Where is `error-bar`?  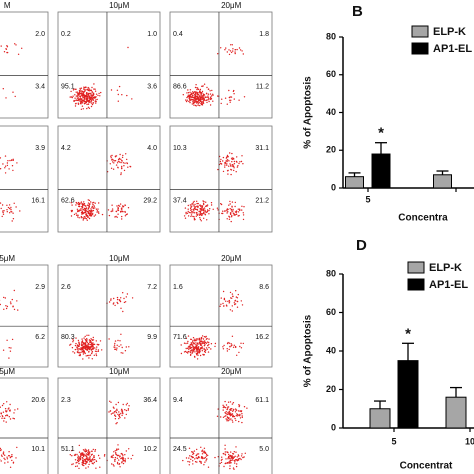 error-bar is located at coordinates (442, 172).